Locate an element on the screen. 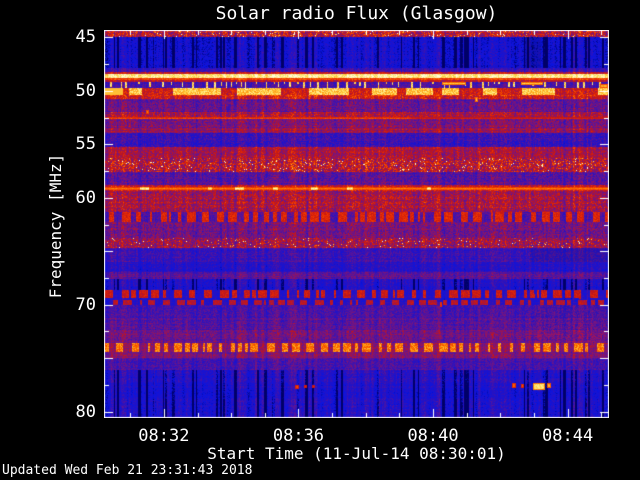  x-tick-label: 08:40 is located at coordinates (433, 436).